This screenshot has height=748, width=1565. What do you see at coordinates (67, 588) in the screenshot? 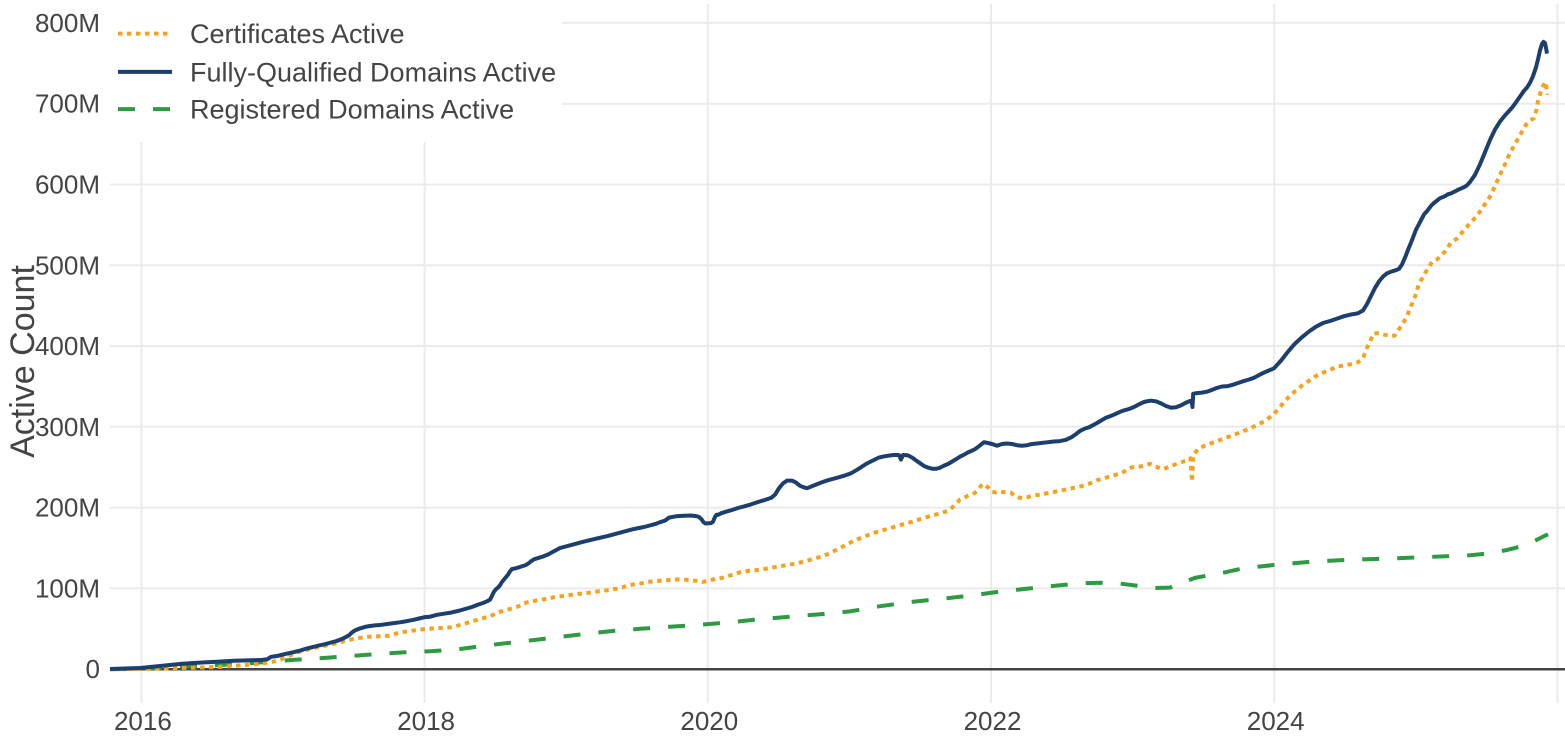
I see `svg-text: 100M` at bounding box center [67, 588].